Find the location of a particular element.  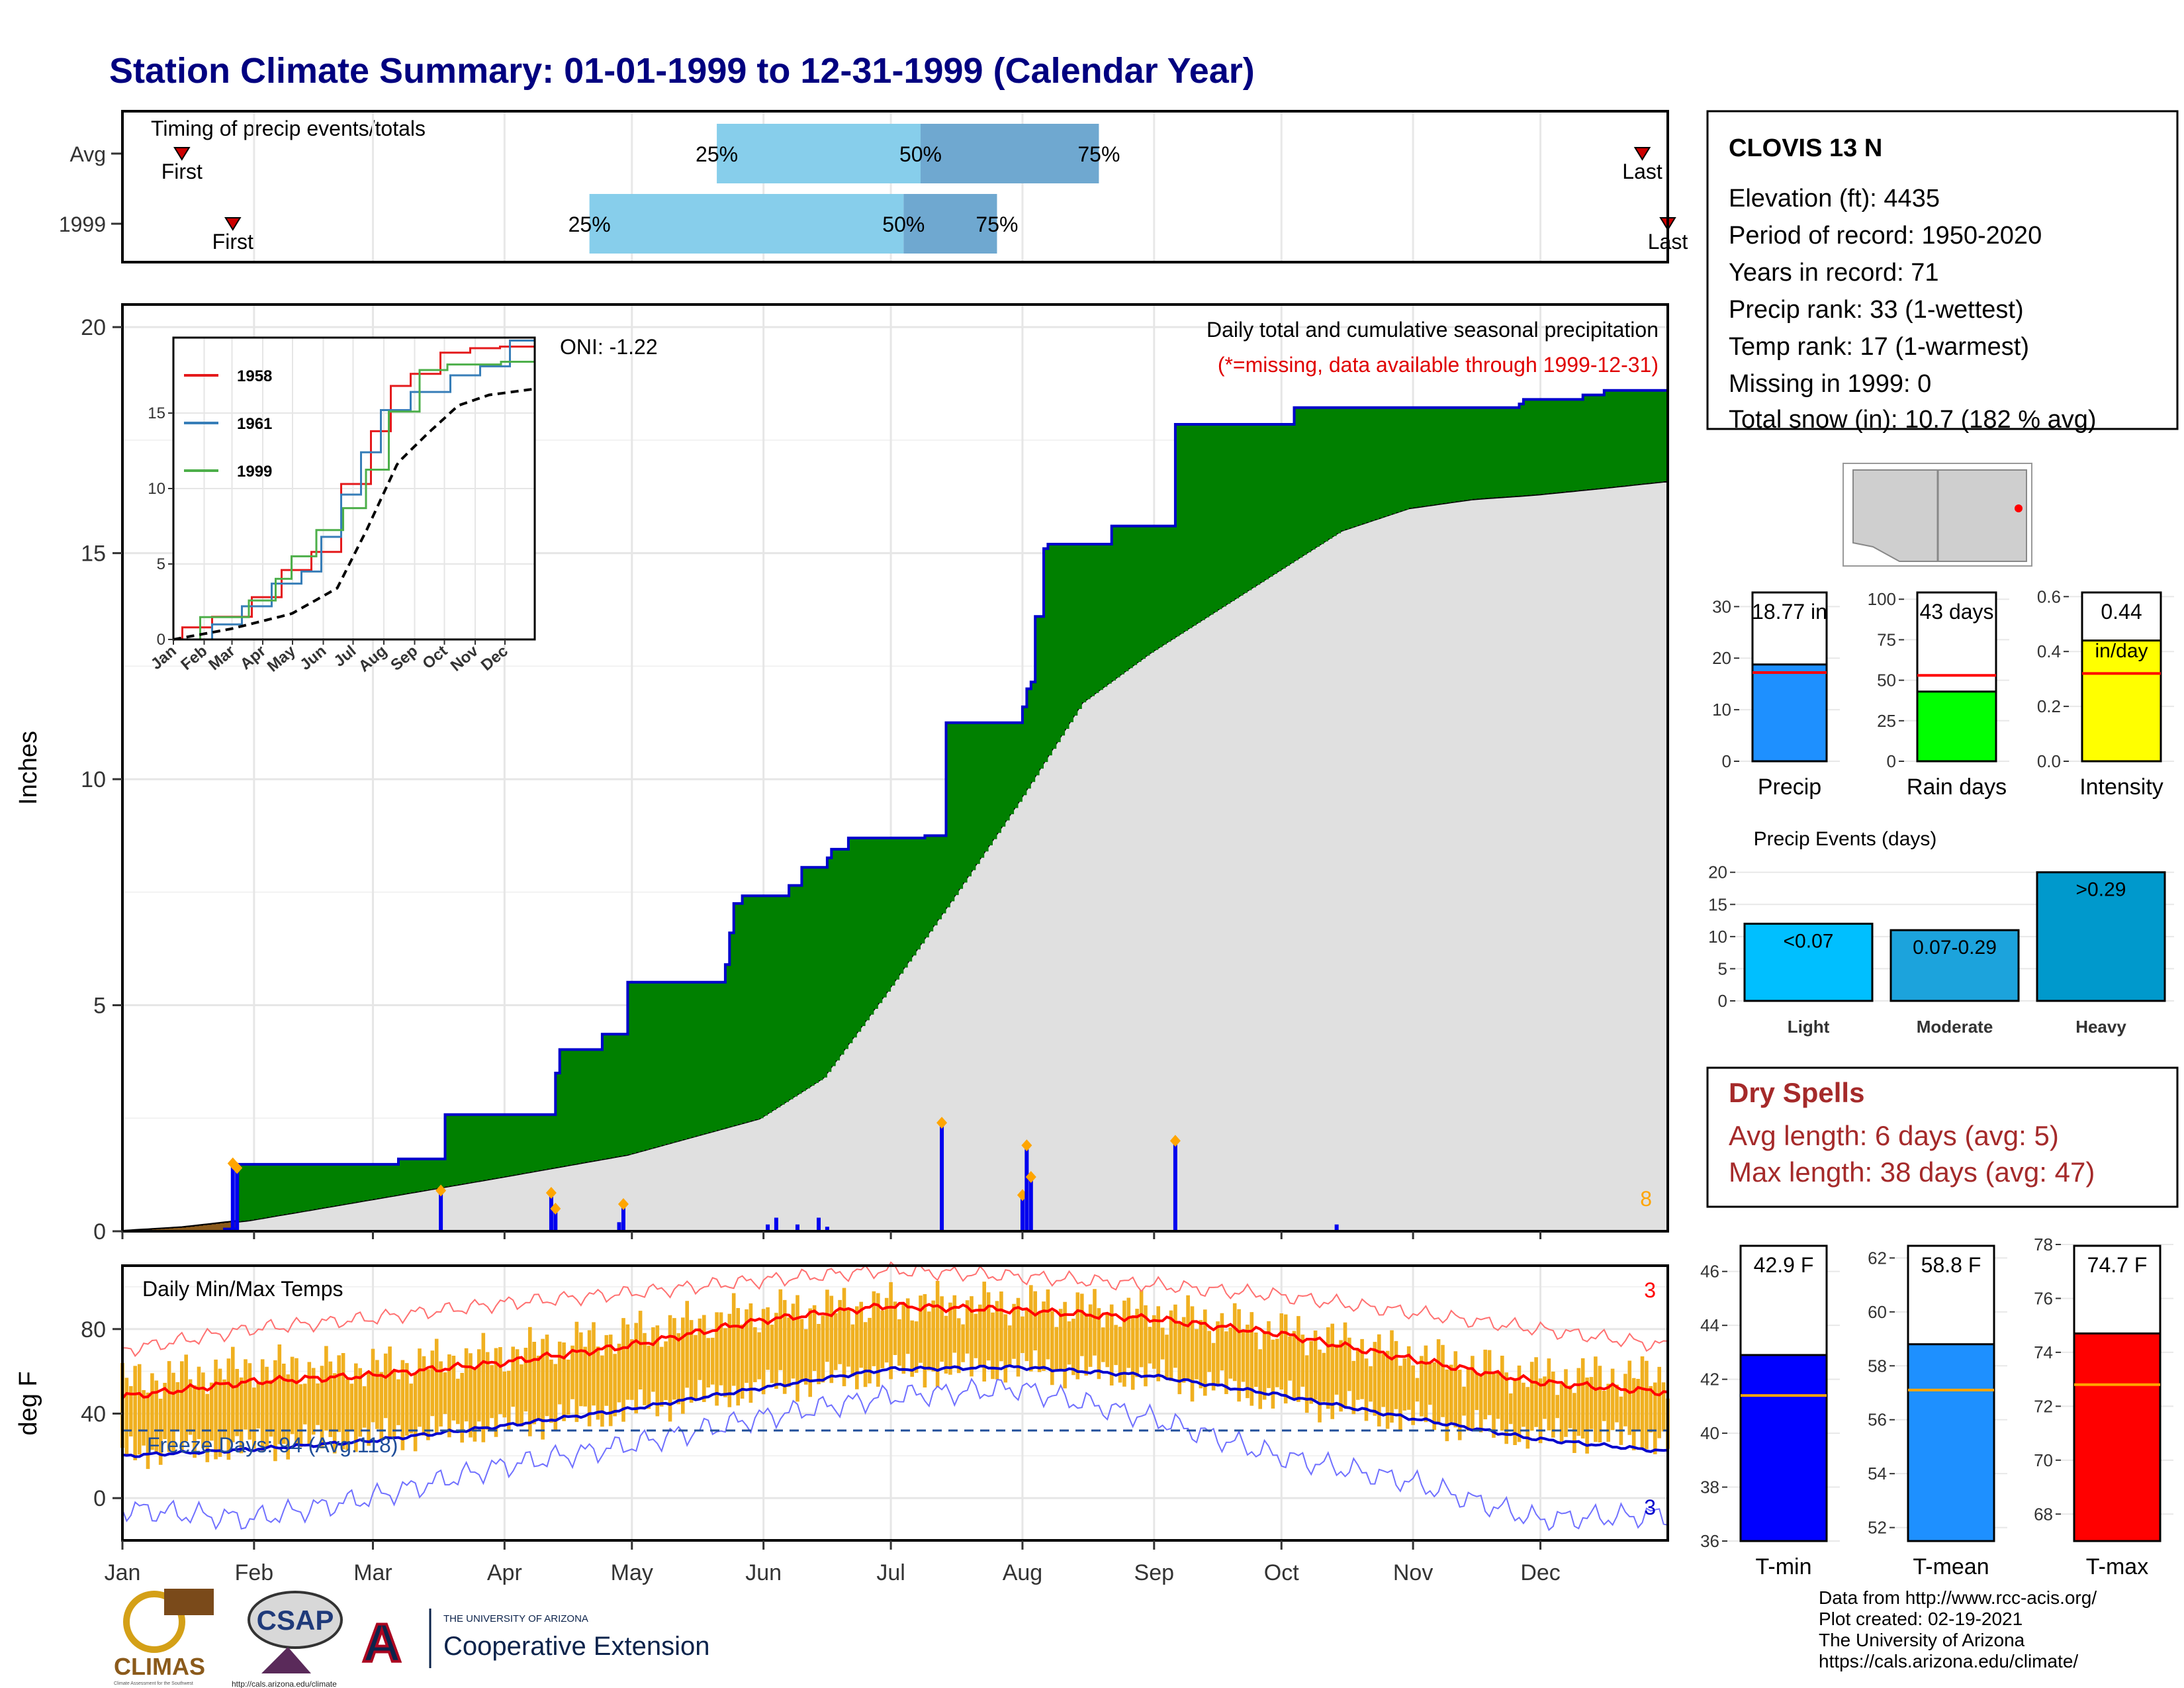

timing-p50-label: 50% is located at coordinates (903, 224).